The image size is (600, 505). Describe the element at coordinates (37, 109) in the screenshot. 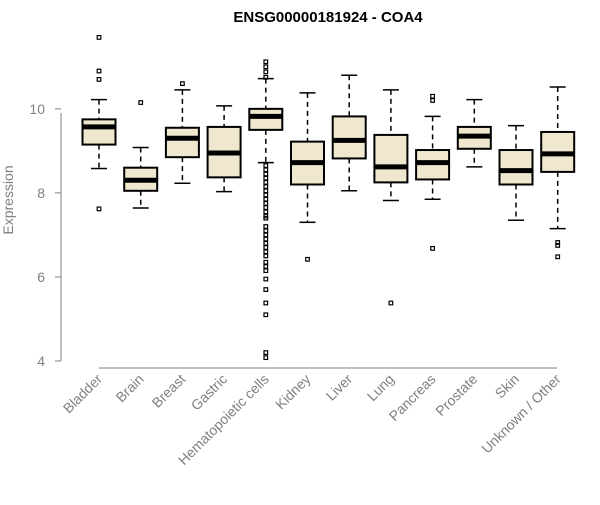

I see `y-tick-label: 10` at that location.